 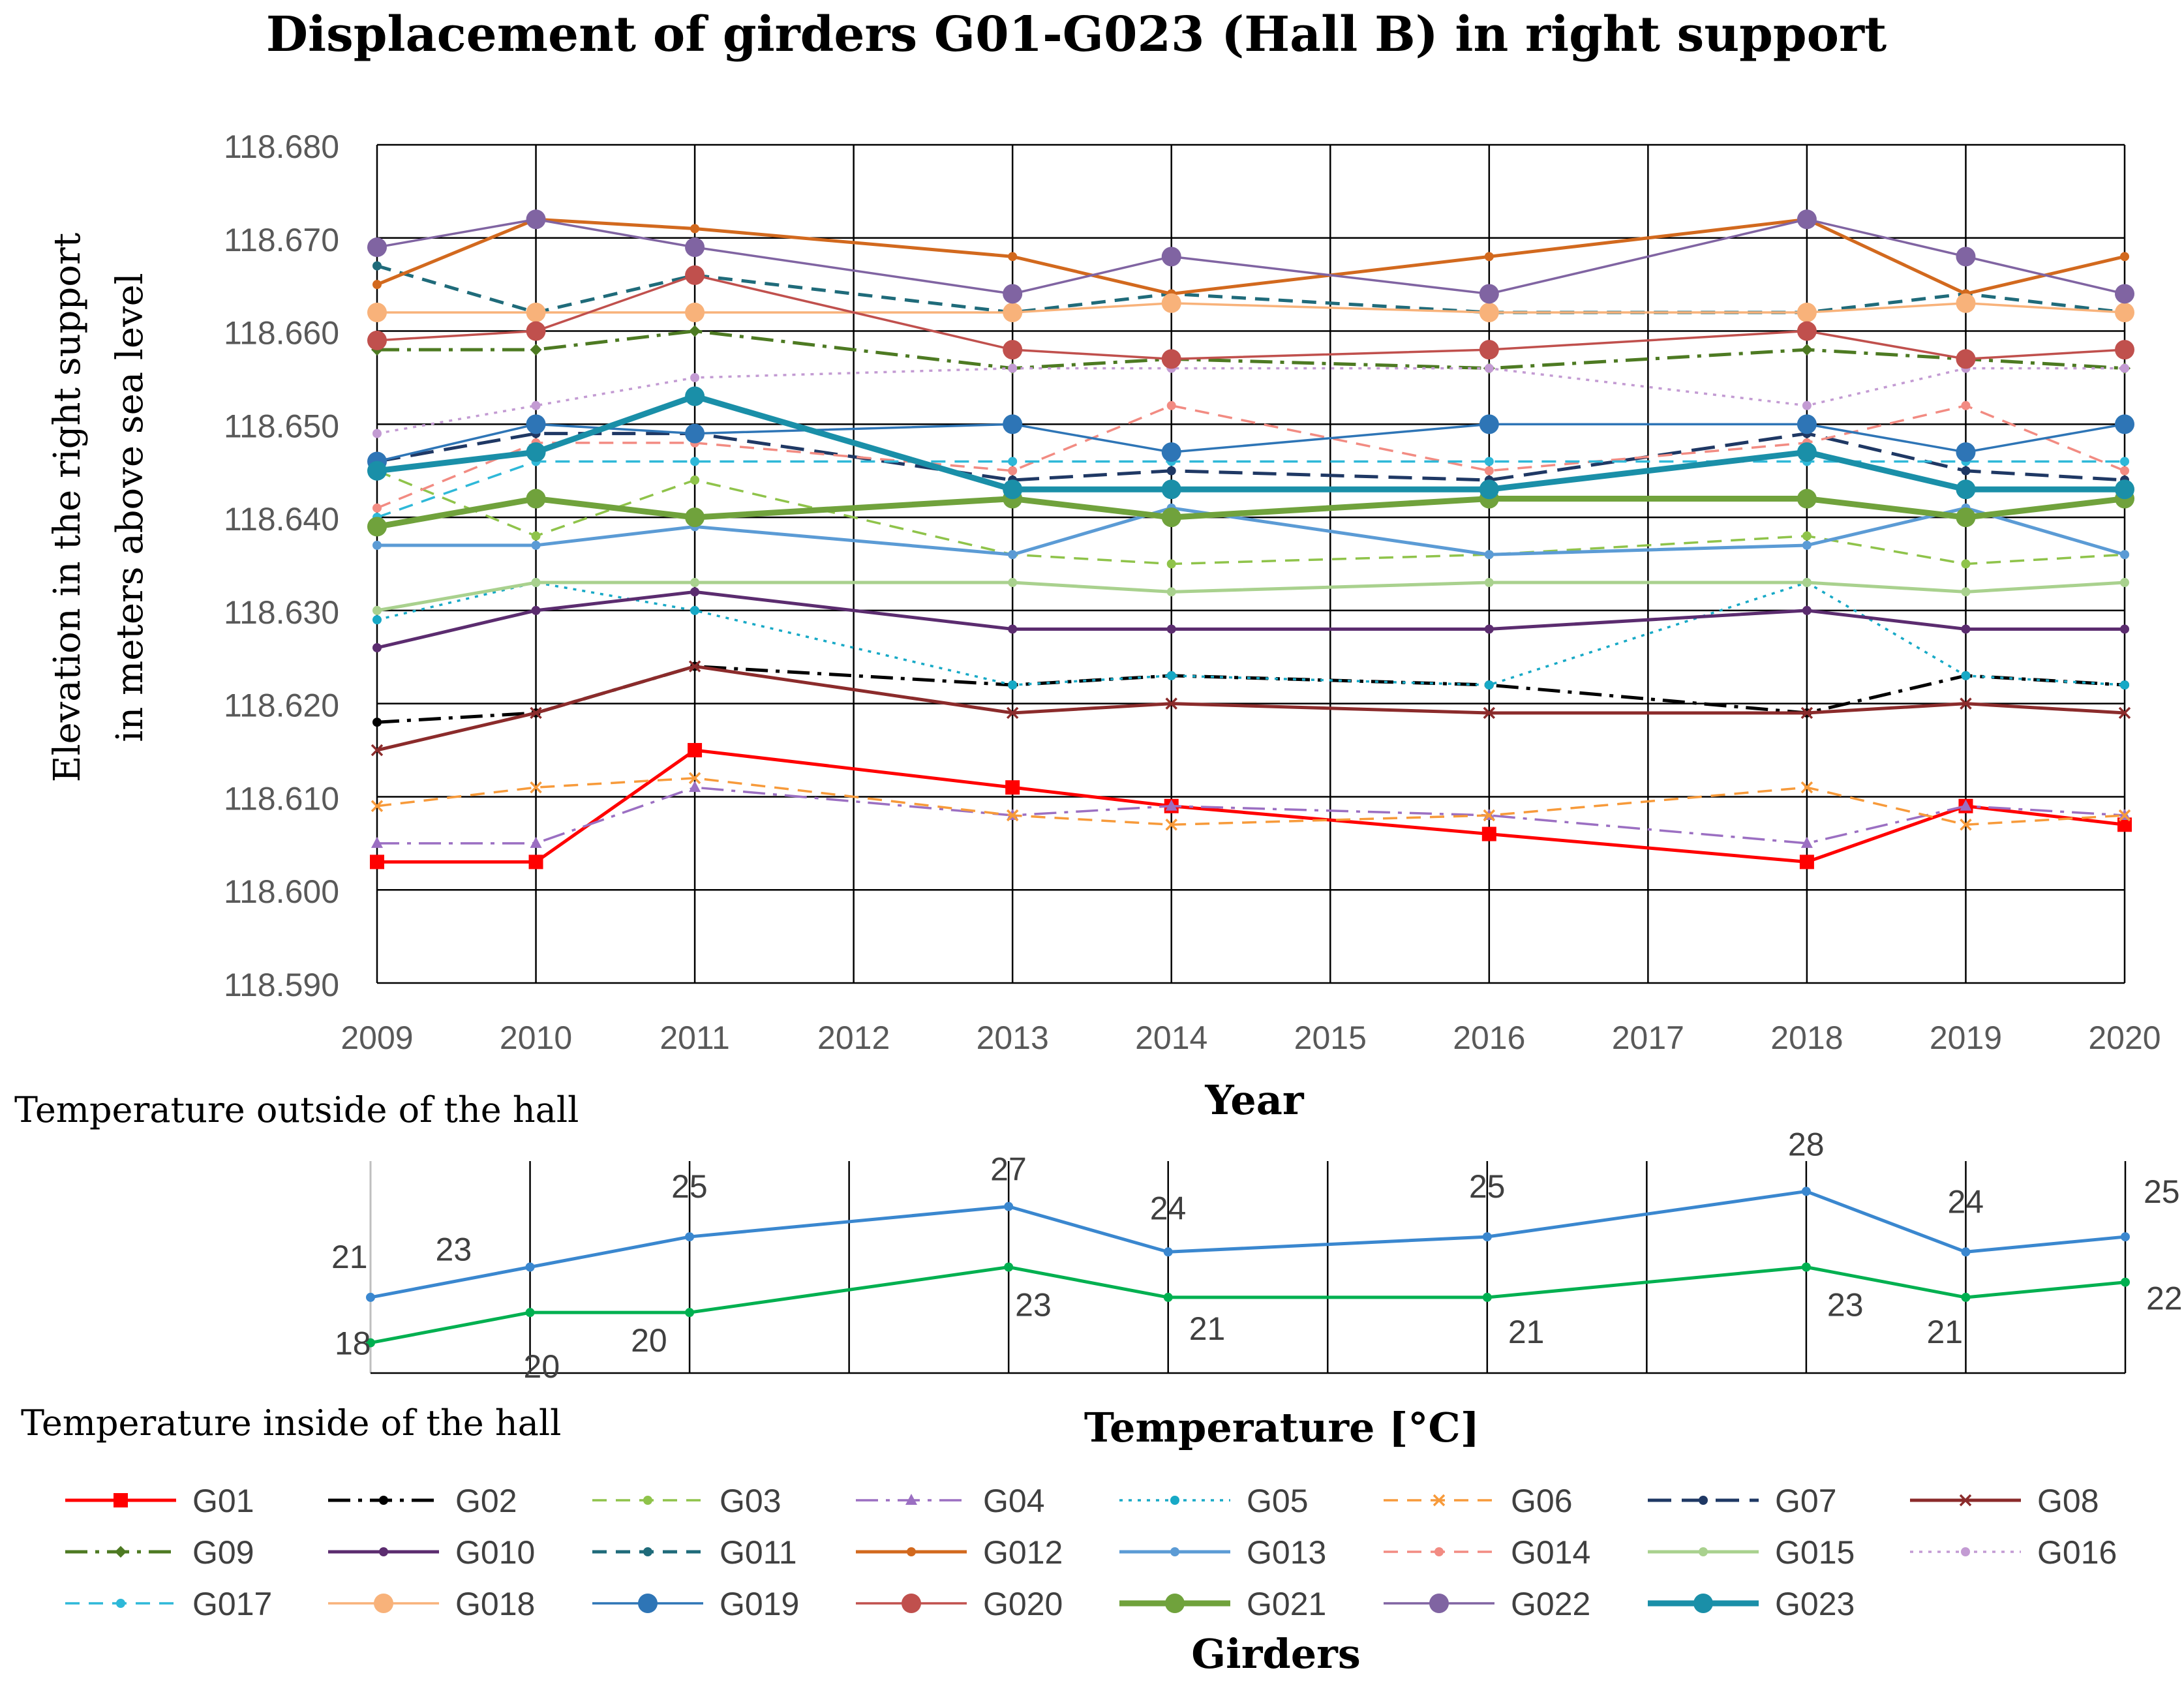 What do you see at coordinates (759, 1552) in the screenshot?
I see `legend-label: G011` at bounding box center [759, 1552].